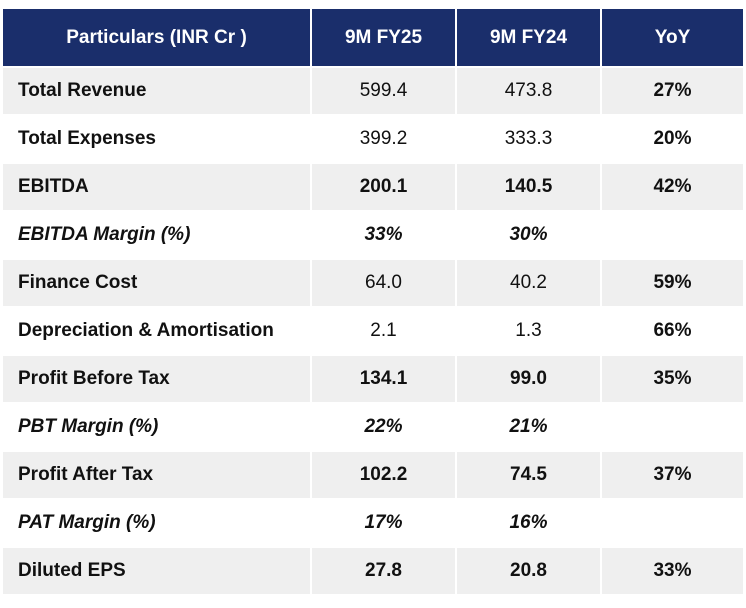 The height and width of the screenshot is (608, 746). I want to click on value-9m-fy25: 399.2, so click(384, 139).